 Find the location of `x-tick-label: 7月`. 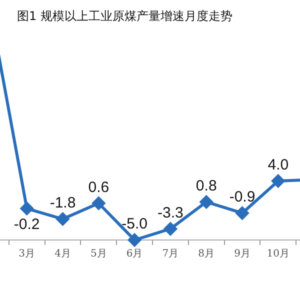

x-tick-label: 7月 is located at coordinates (170, 254).